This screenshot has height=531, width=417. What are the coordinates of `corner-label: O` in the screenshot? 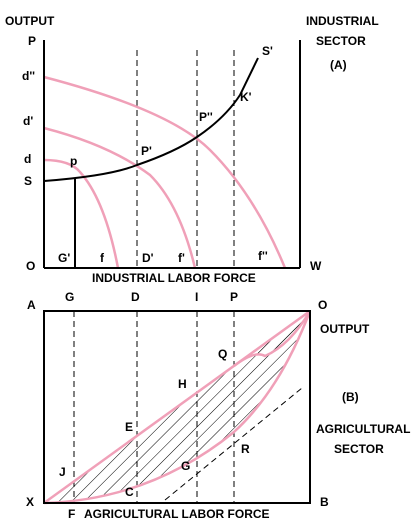 It's located at (322, 305).